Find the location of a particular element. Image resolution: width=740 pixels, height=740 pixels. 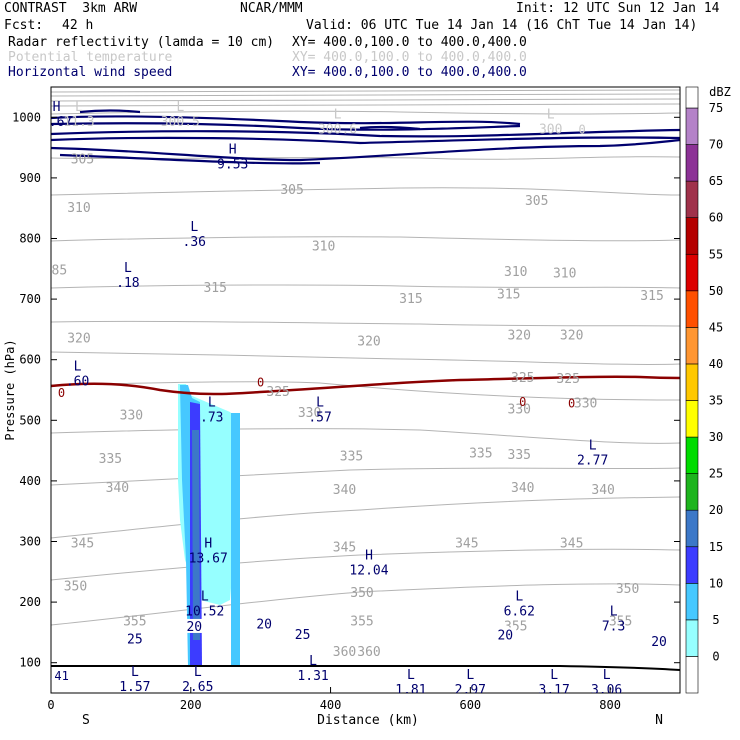

colorbar-level-label: 35 is located at coordinates (716, 401).